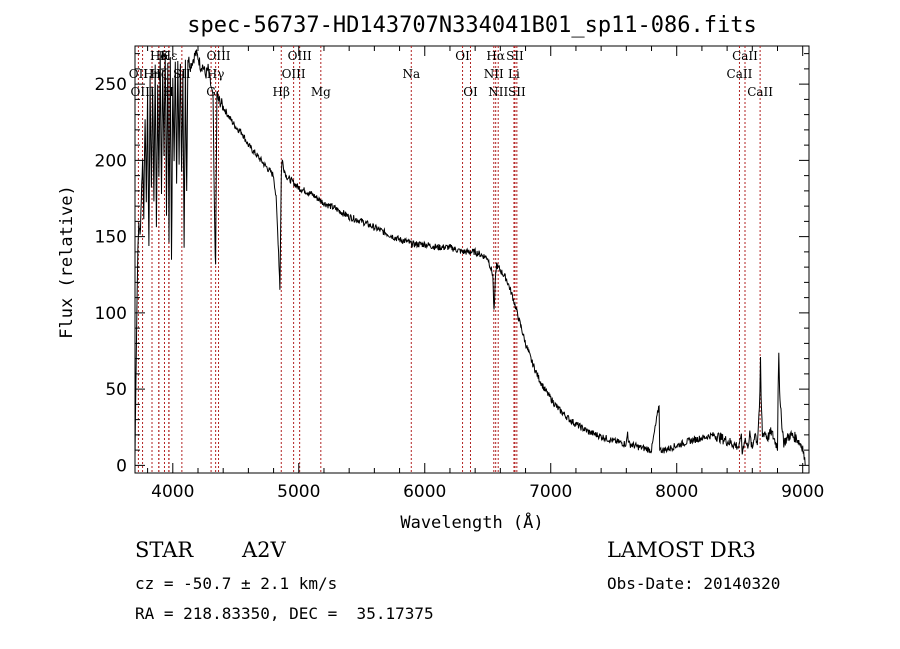 The image size is (900, 649). What do you see at coordinates (159, 56) in the screenshot?
I see `line-label-hδ: Hδ` at bounding box center [159, 56].